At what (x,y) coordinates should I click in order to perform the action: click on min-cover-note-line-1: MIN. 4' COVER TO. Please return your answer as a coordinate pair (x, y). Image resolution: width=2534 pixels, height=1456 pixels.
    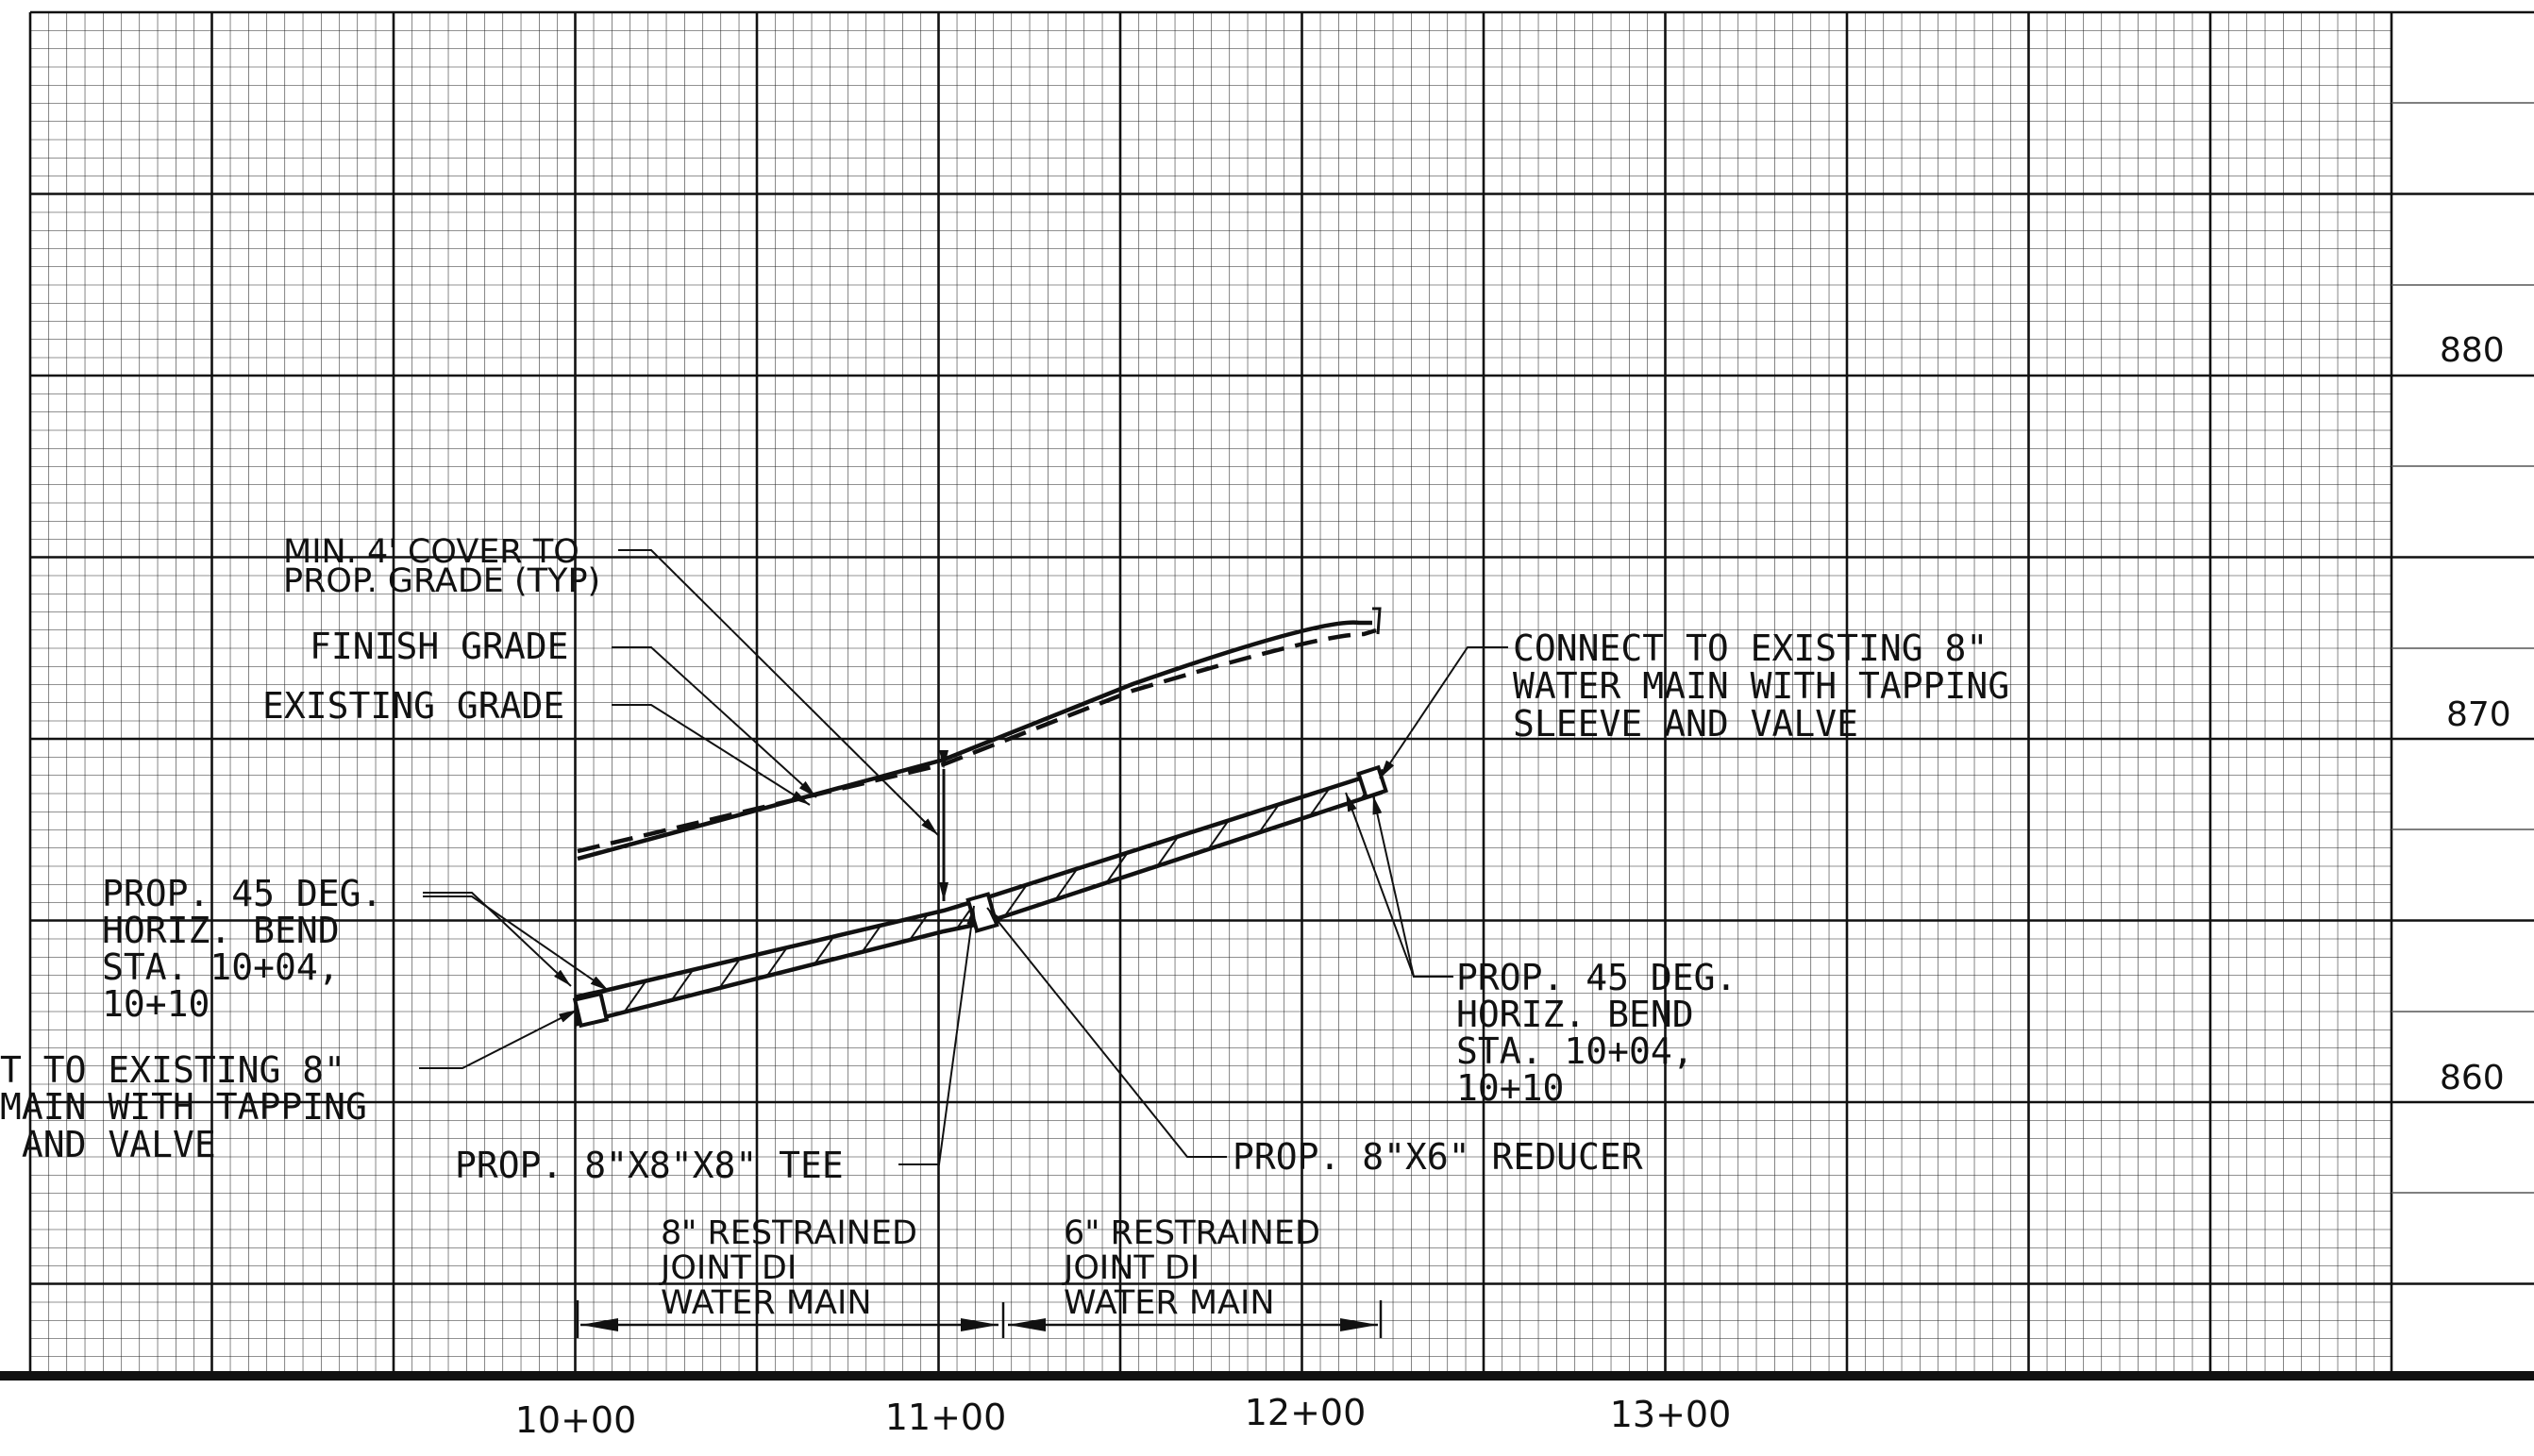
    Looking at the image, I should click on (431, 552).